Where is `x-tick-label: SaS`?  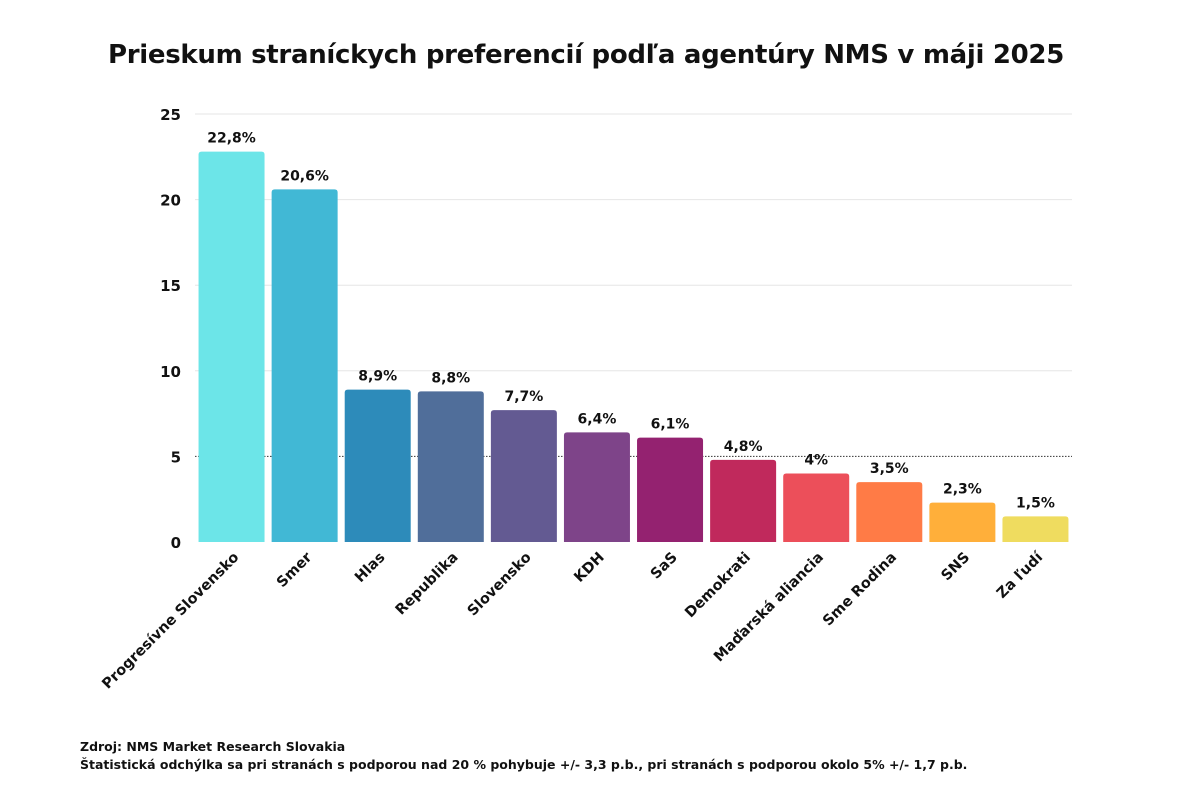
x-tick-label: SaS is located at coordinates (664, 566).